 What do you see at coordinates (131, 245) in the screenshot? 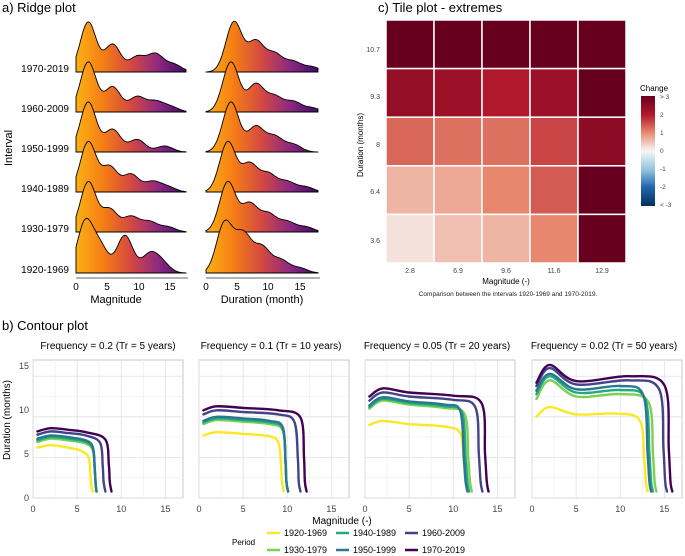
I see `ridge-density-1920-1969` at bounding box center [131, 245].